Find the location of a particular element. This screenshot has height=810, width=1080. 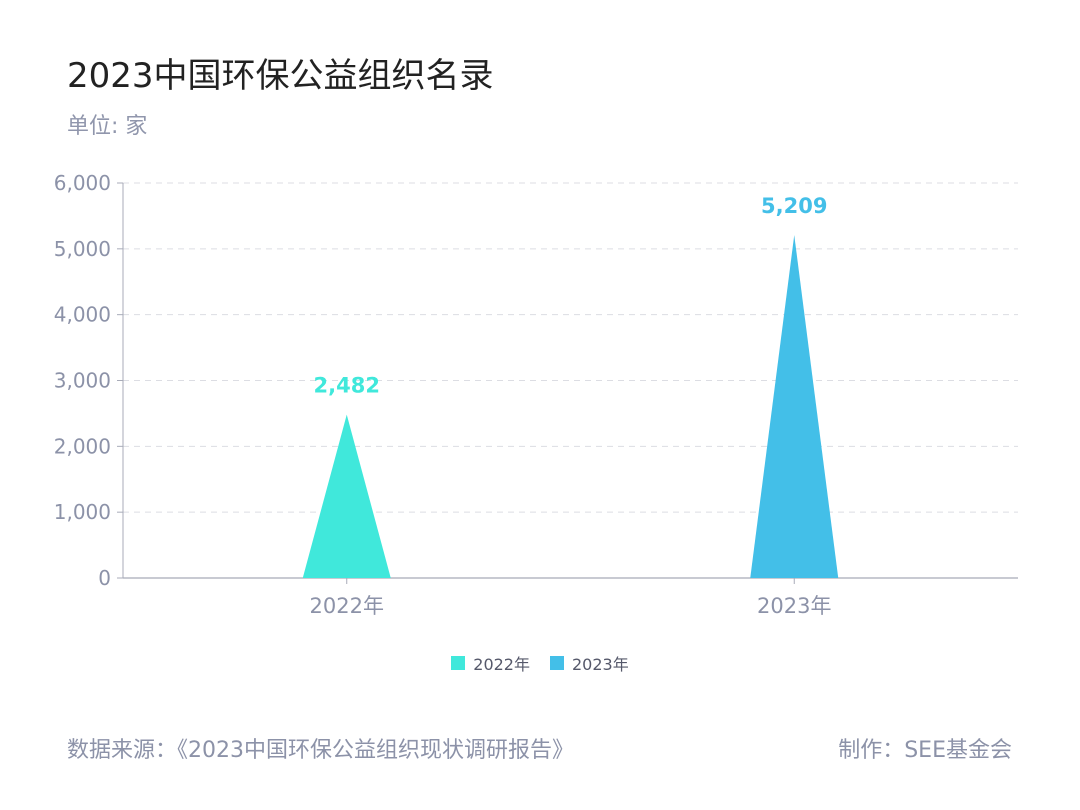

y-tick-label: 3,000 is located at coordinates (82, 381).